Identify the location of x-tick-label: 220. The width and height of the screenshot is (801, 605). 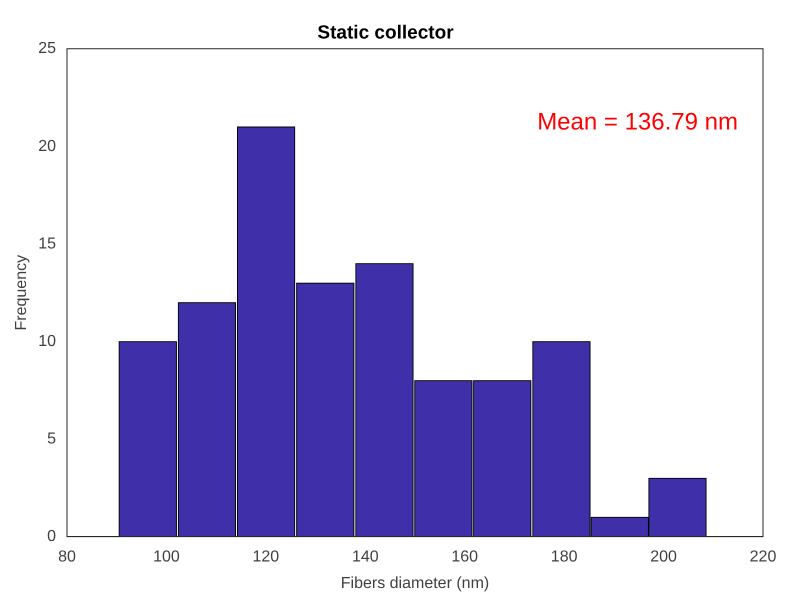
(763, 557).